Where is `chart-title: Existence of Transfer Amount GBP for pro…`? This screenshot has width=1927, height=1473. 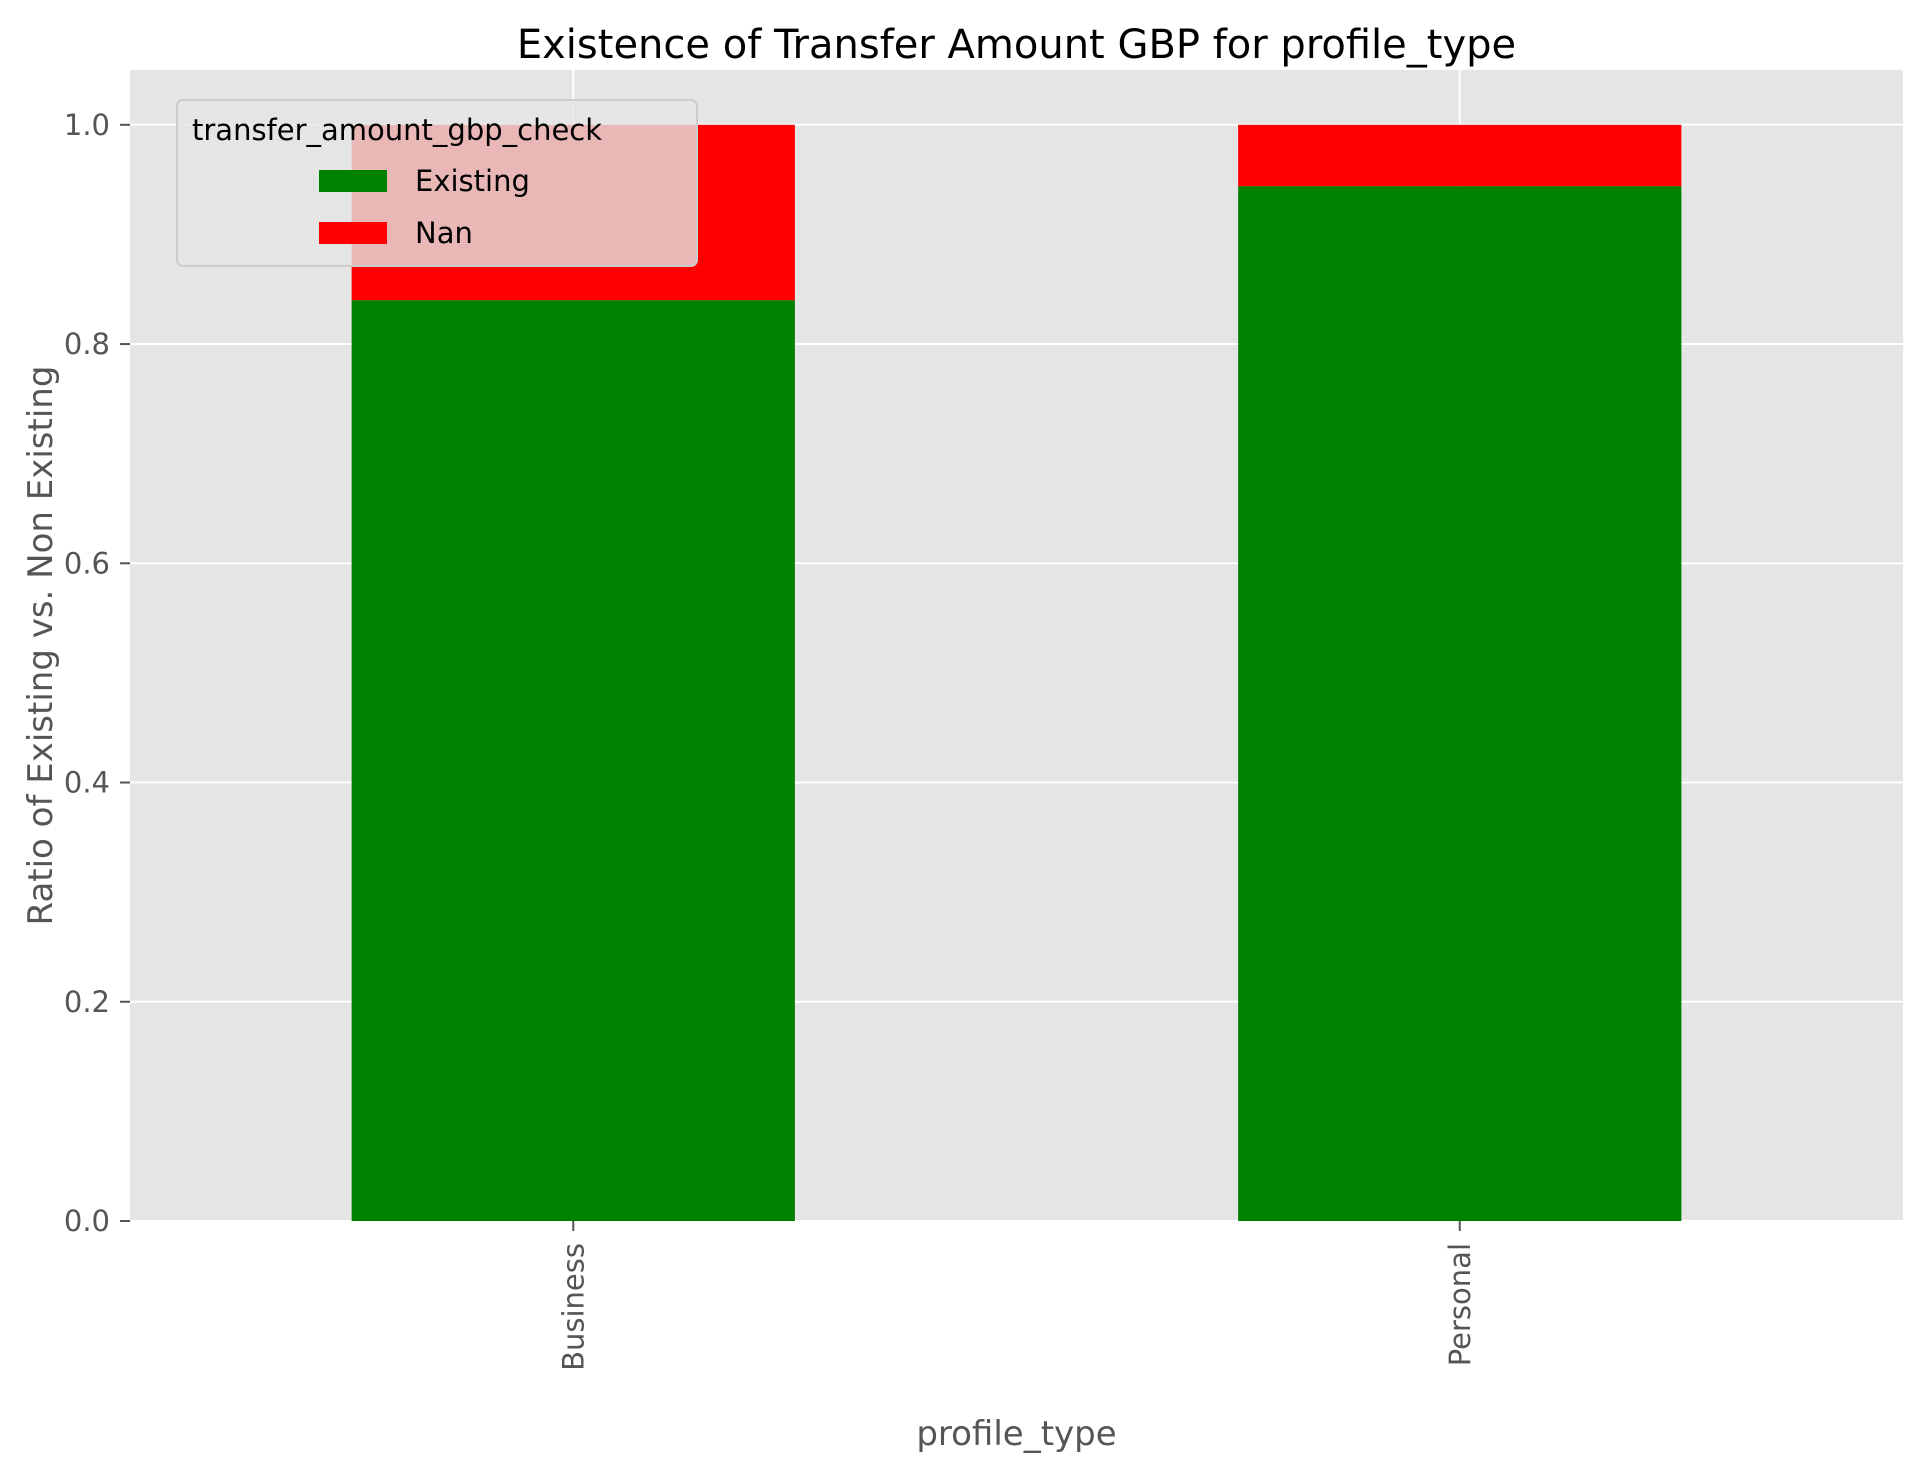
chart-title: Existence of Transfer Amount GBP for pro… is located at coordinates (1016, 45).